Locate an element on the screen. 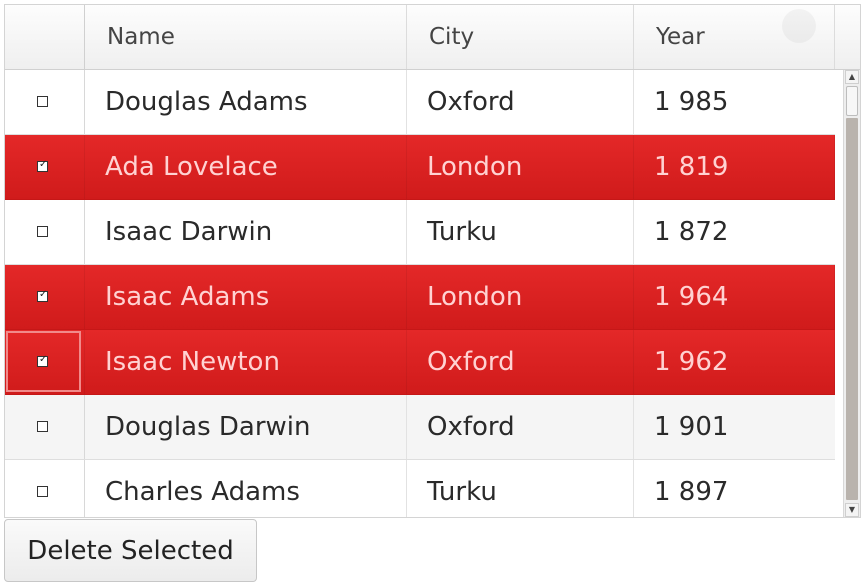 The width and height of the screenshot is (865, 586). vertical-scrollbar: ▲ ▼ is located at coordinates (851, 293).